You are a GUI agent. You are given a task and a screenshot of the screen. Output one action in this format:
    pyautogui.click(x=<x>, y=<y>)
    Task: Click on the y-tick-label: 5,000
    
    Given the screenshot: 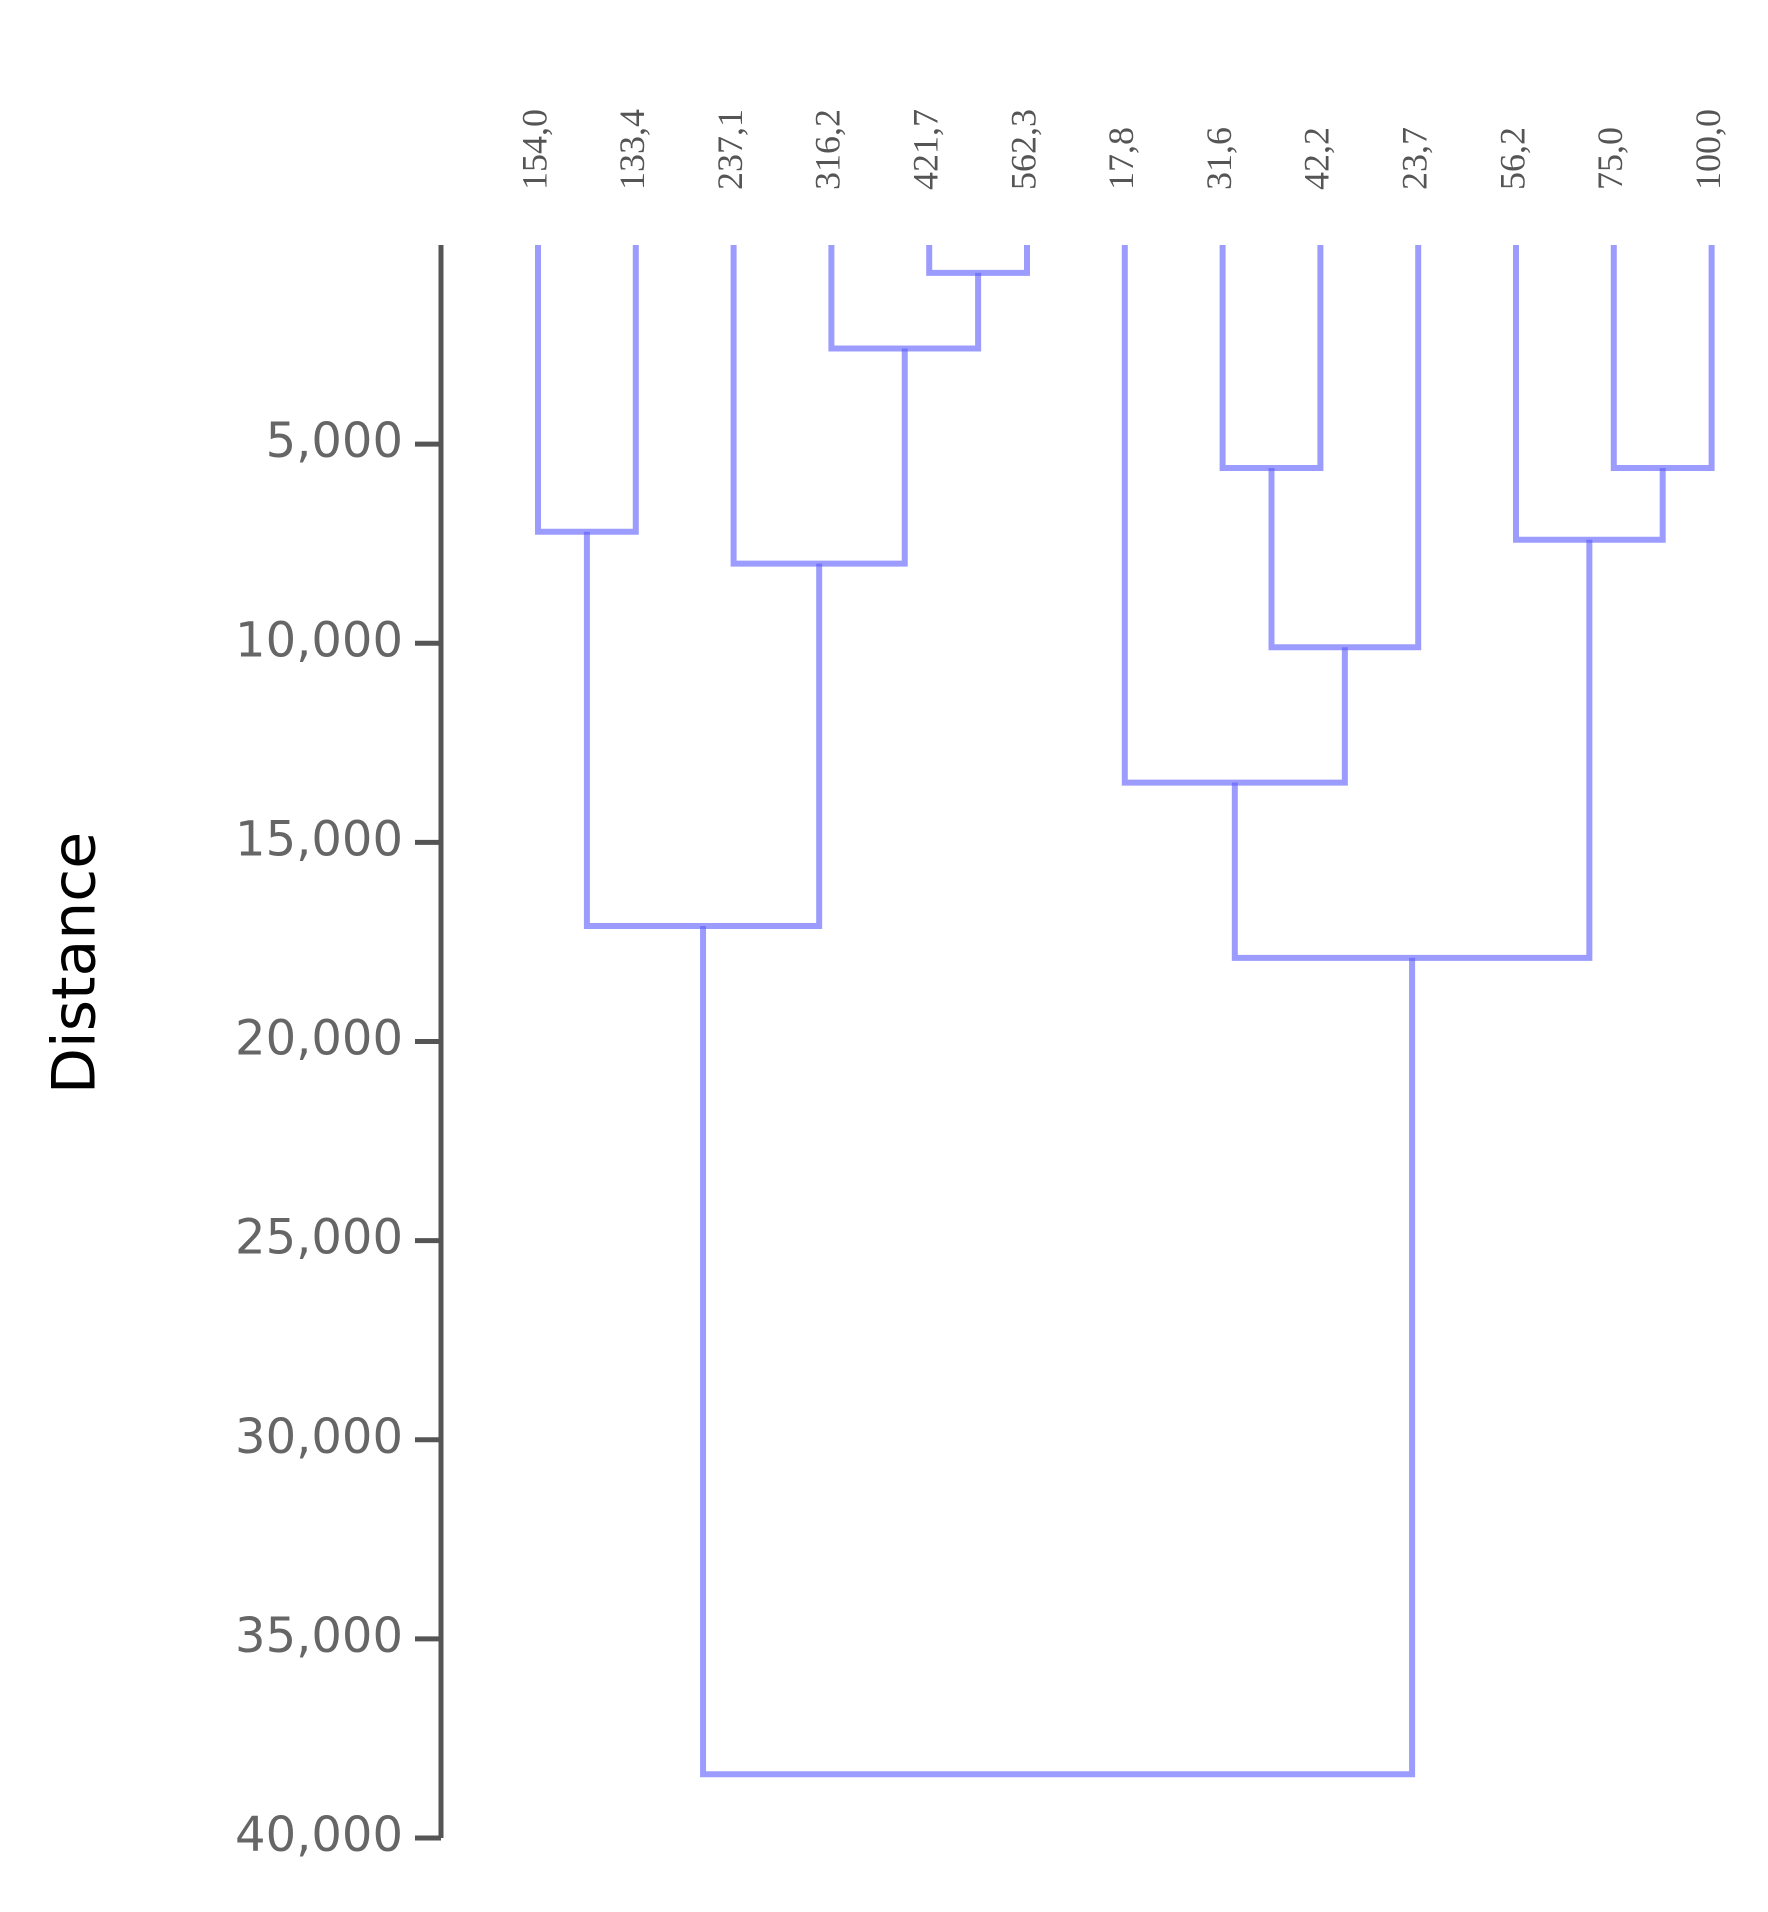 What is the action you would take?
    pyautogui.click(x=334, y=441)
    